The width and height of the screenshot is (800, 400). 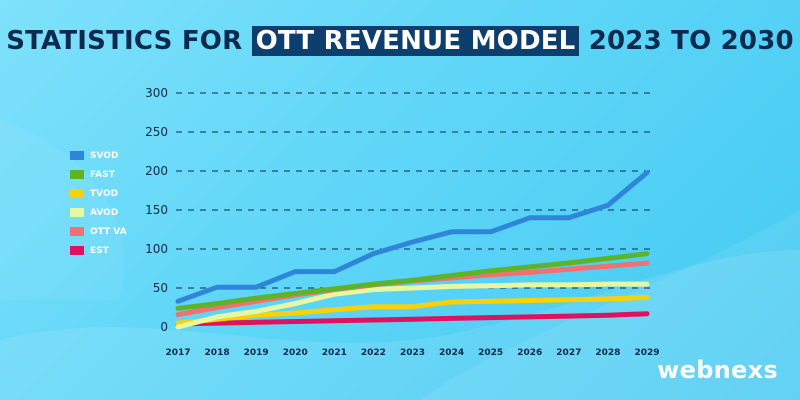 I want to click on x-tick-label: 2017, so click(x=177, y=353).